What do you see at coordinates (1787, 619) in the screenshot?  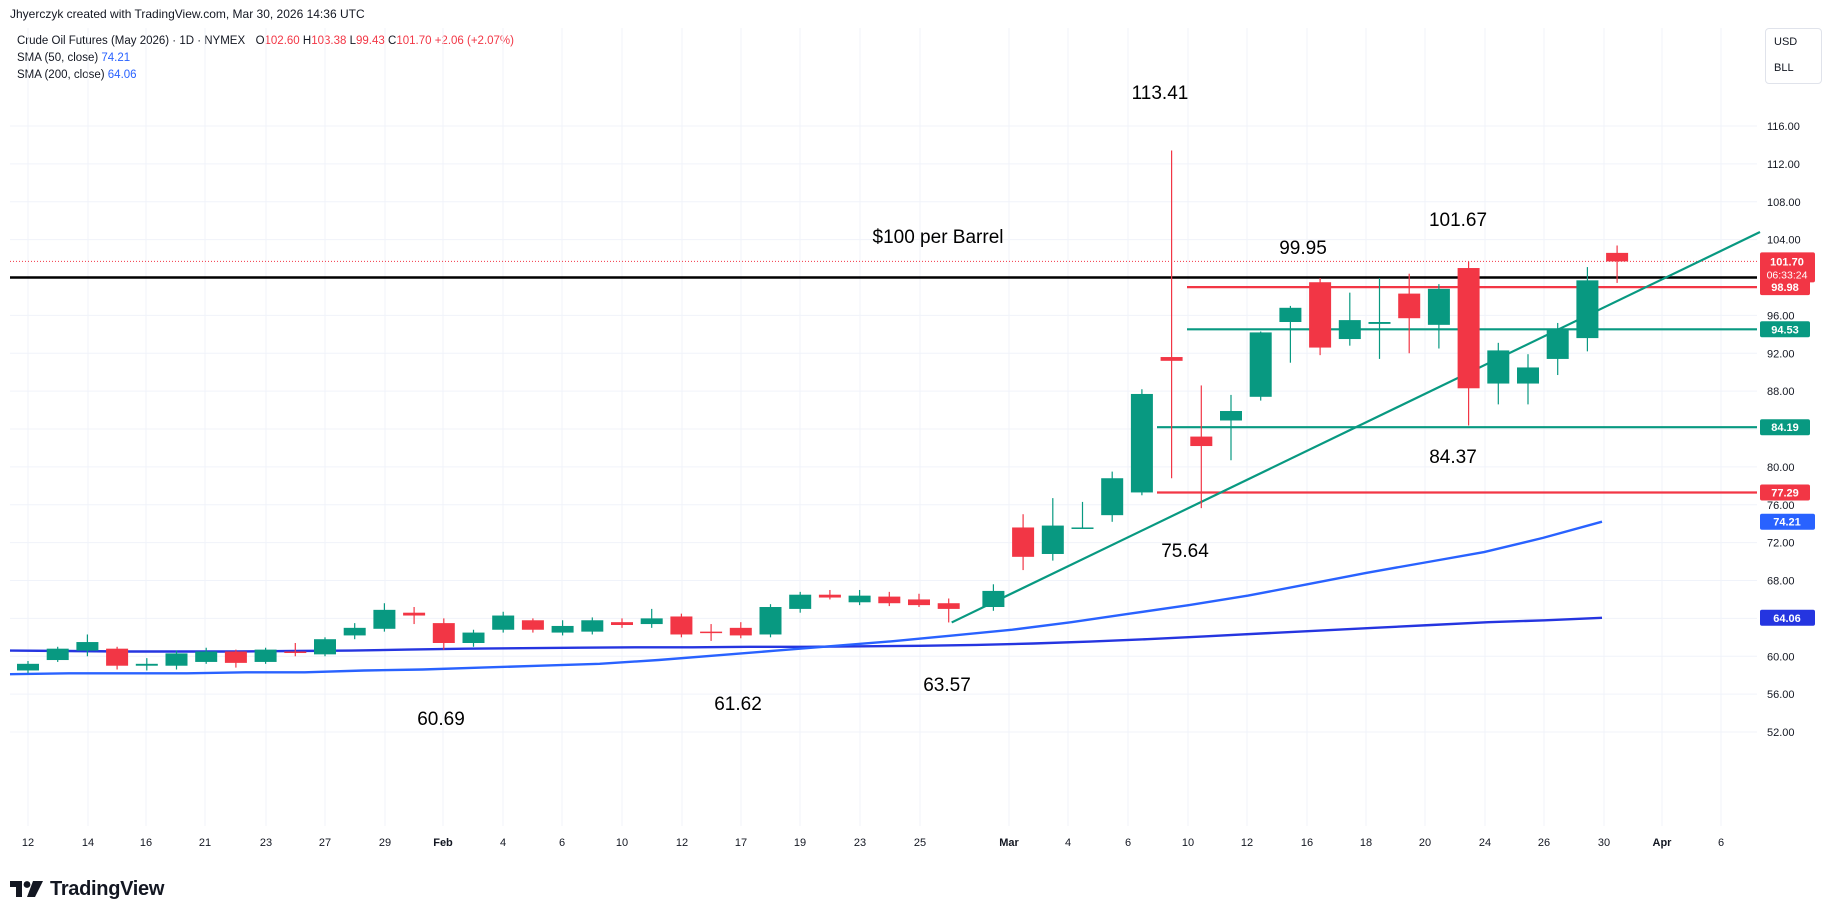 I see `price-tag-text: 64.06` at bounding box center [1787, 619].